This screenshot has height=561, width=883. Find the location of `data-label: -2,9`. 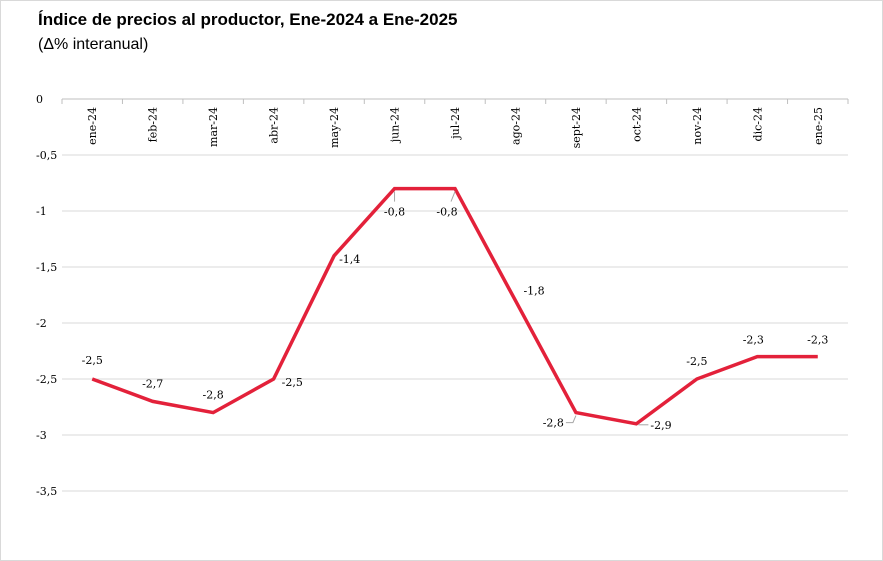

data-label: -2,9 is located at coordinates (660, 425).